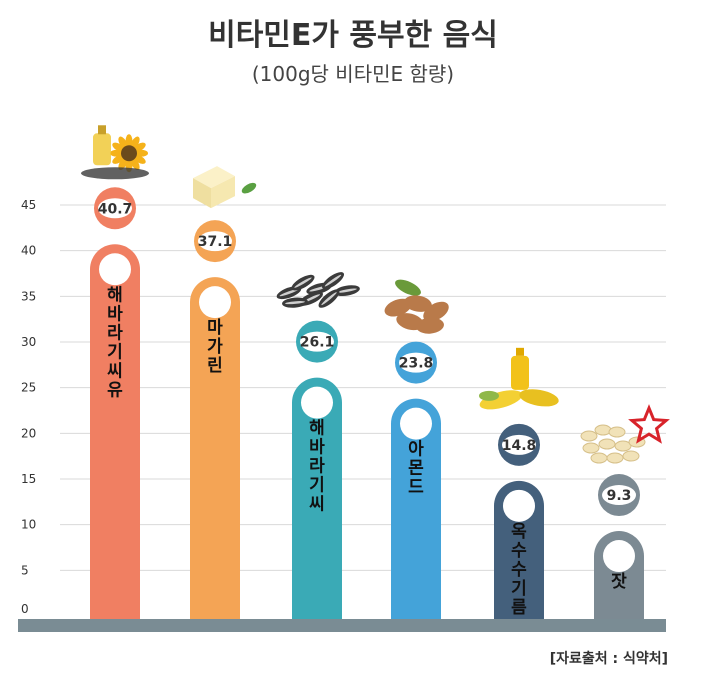 The height and width of the screenshot is (683, 706). I want to click on source-note: [자료출처 : 식약처], so click(608, 659).